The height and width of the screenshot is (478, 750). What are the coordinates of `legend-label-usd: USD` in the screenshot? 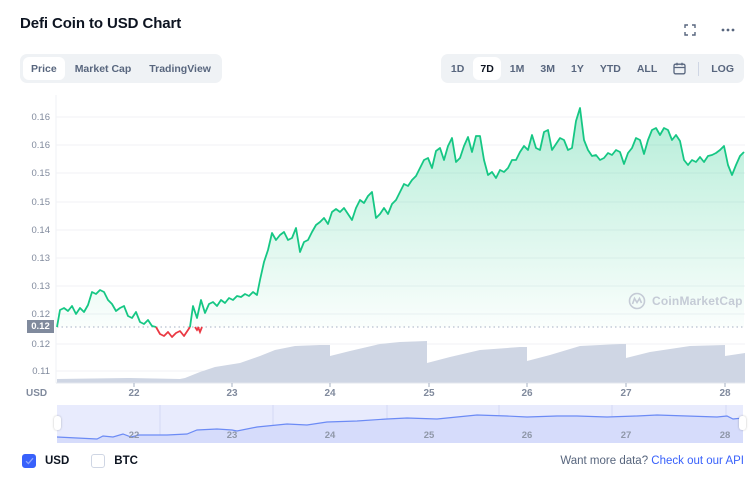 It's located at (57, 461).